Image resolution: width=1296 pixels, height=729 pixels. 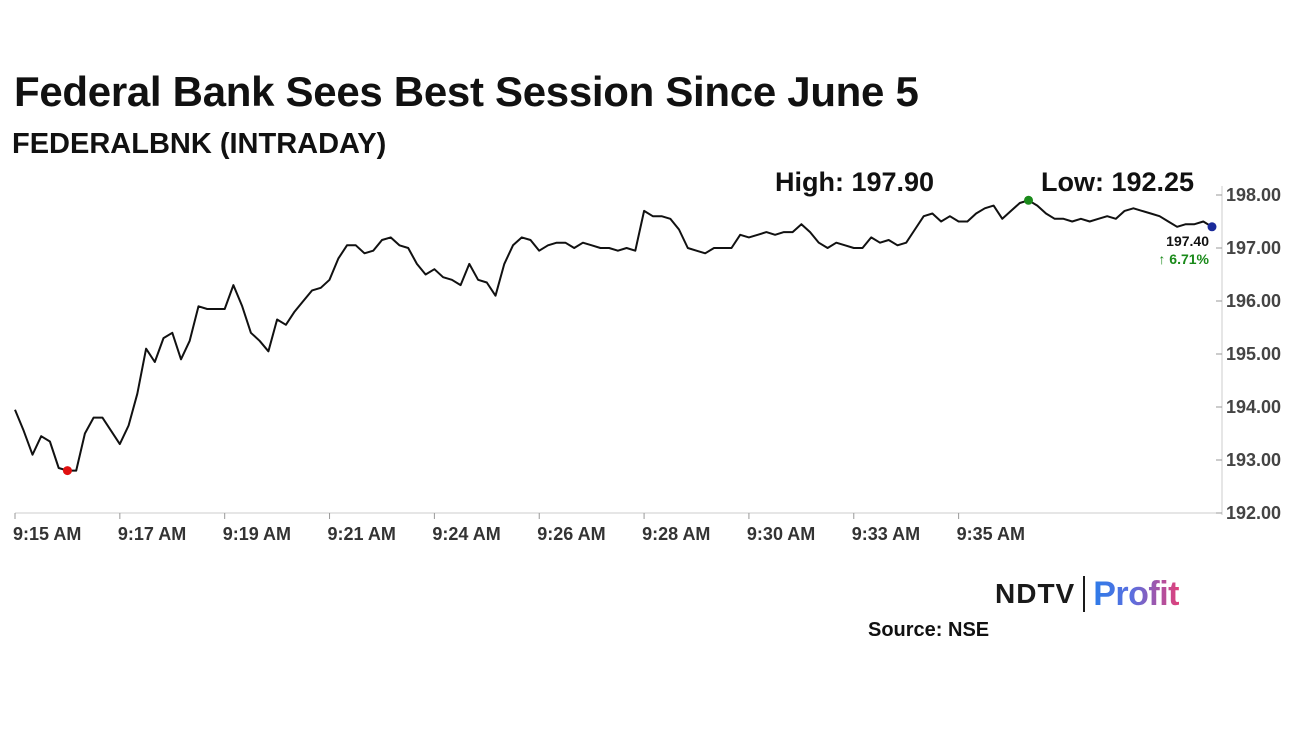 What do you see at coordinates (47, 534) in the screenshot?
I see `x-tick-label: 9:15 AM` at bounding box center [47, 534].